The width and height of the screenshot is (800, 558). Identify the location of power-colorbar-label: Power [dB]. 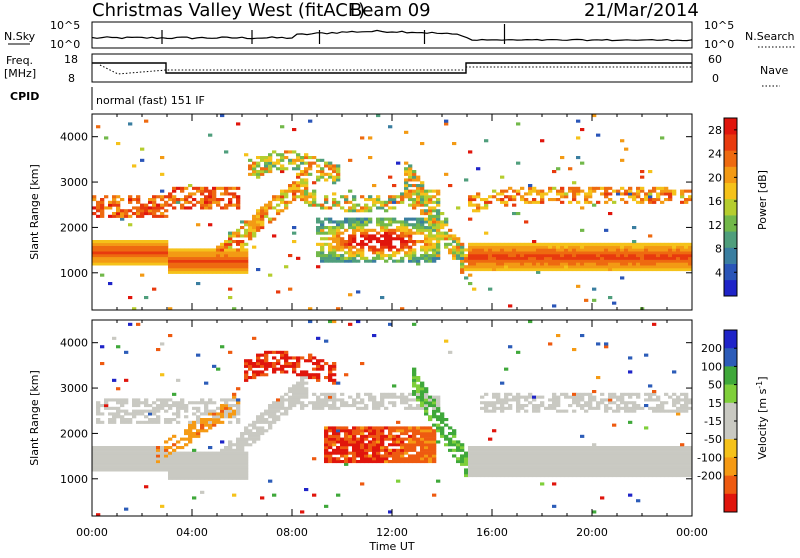
(762, 200).